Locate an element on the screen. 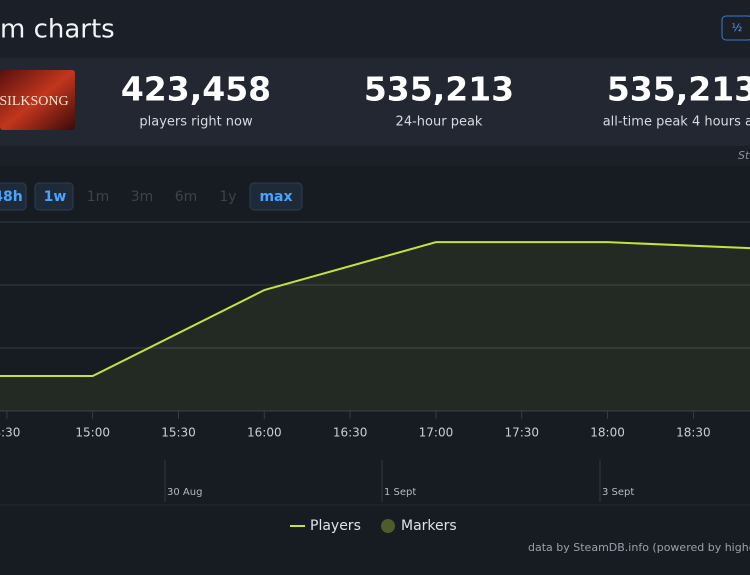  game-image is located at coordinates (37, 100).